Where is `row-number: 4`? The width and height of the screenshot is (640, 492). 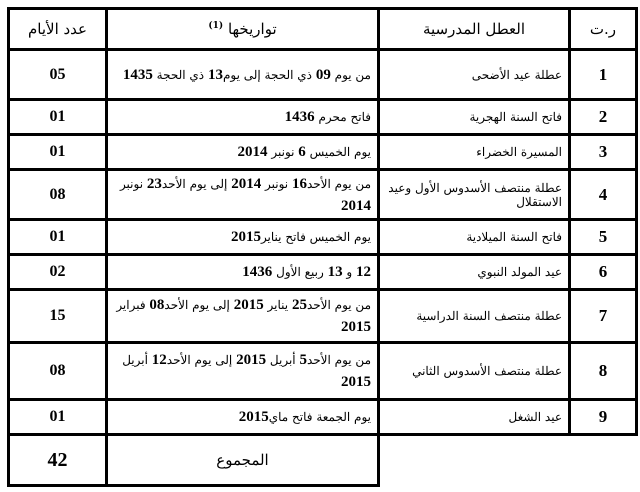 row-number: 4 is located at coordinates (603, 194).